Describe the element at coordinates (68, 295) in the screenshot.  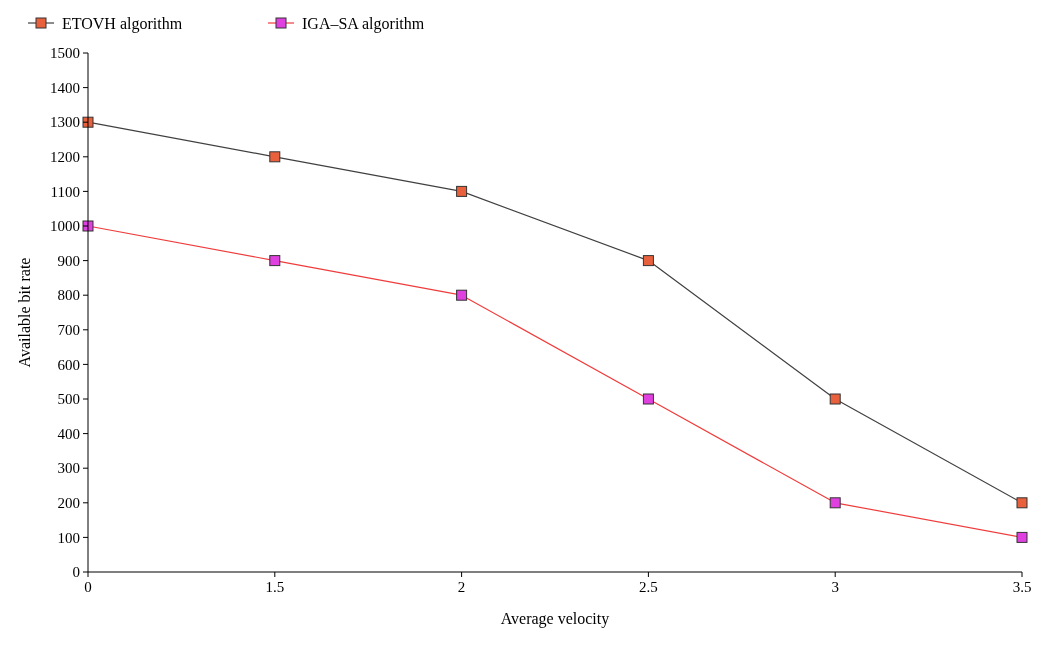
I see `y-tick-label: 800` at that location.